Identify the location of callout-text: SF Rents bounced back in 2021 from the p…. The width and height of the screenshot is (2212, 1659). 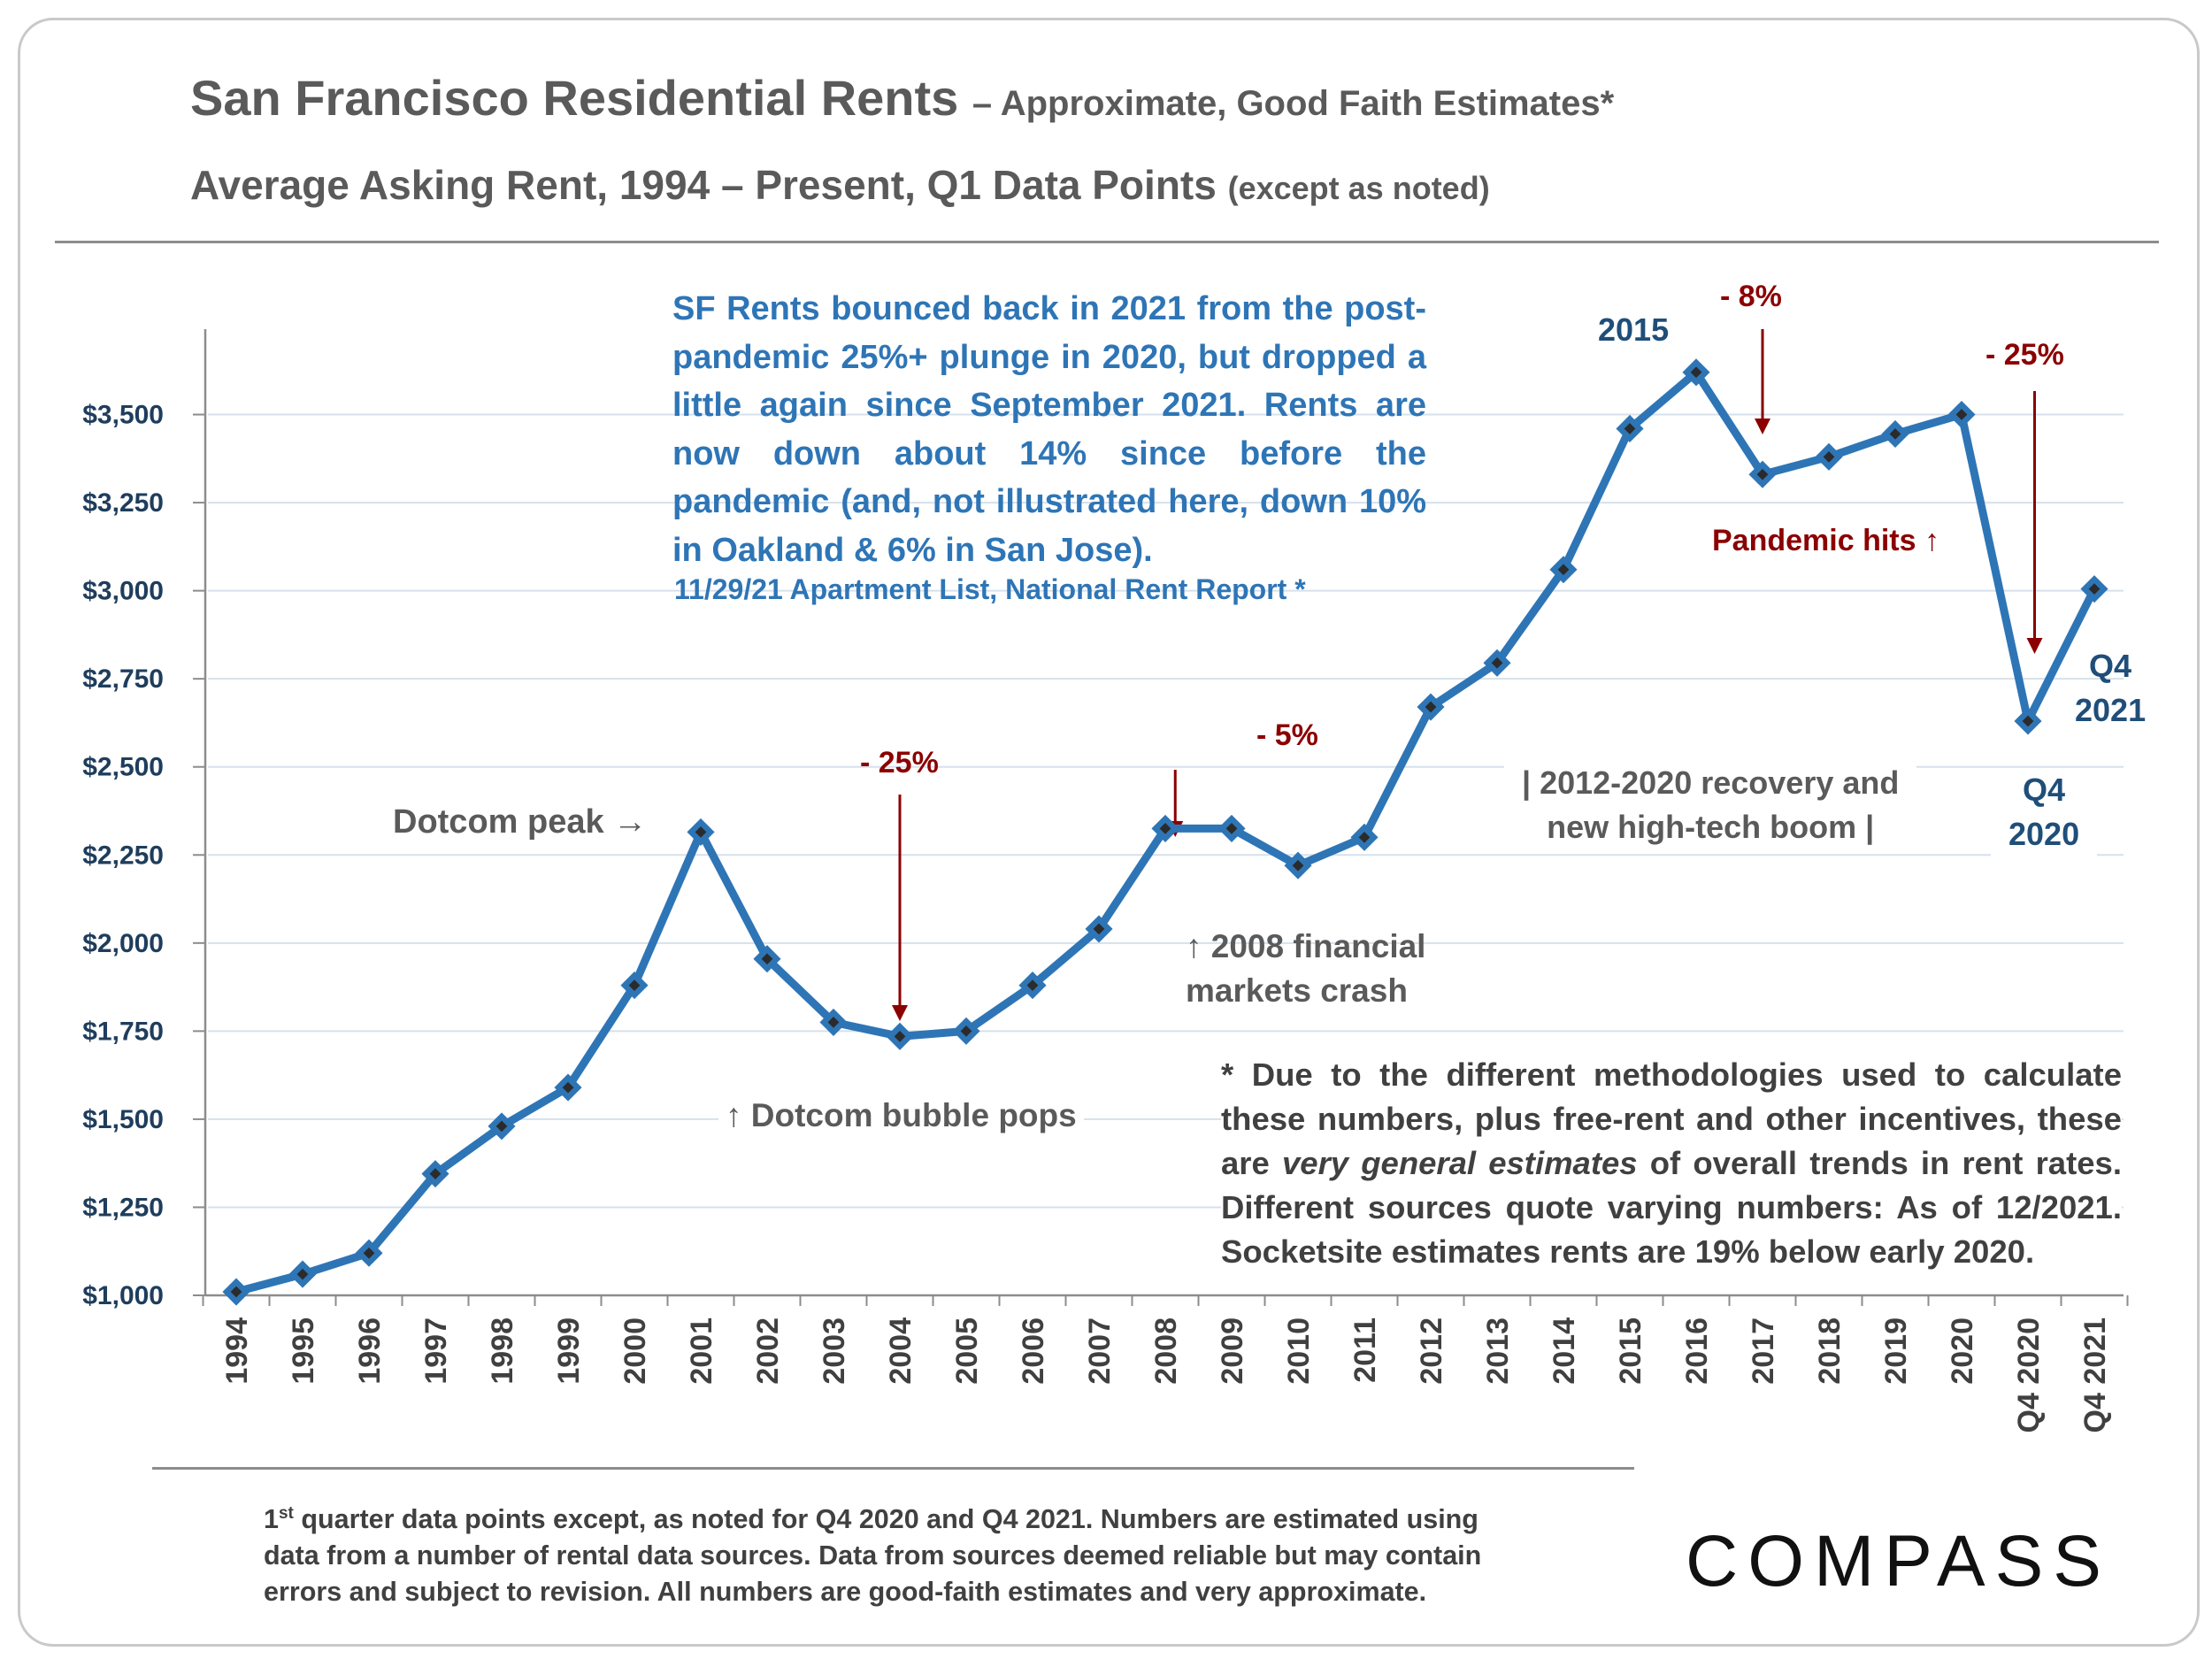
(1049, 430).